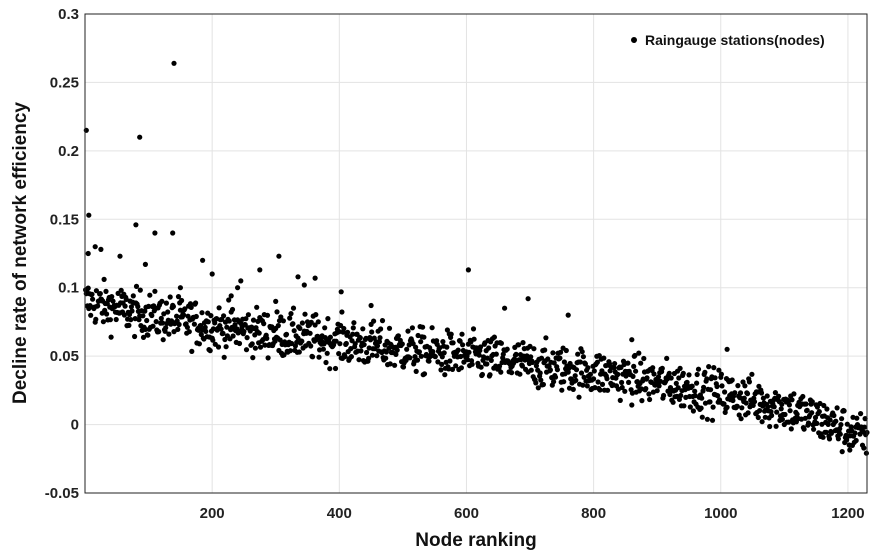 The width and height of the screenshot is (870, 552). I want to click on x-tick-label: 1200, so click(847, 513).